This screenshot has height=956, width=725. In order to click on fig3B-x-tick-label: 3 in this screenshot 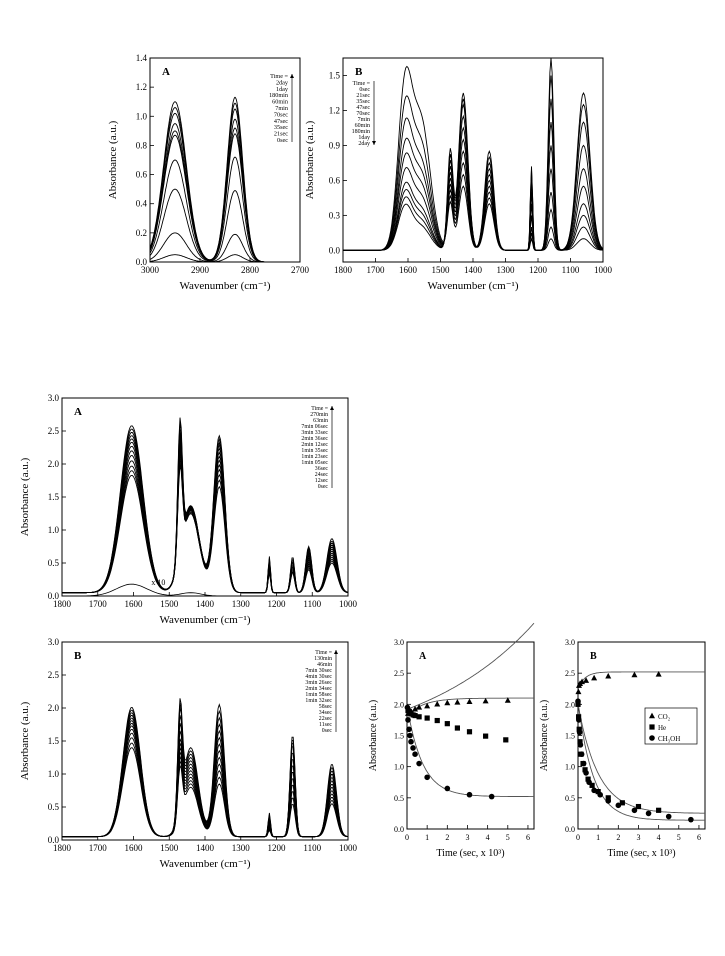, I will do `click(638, 837)`.